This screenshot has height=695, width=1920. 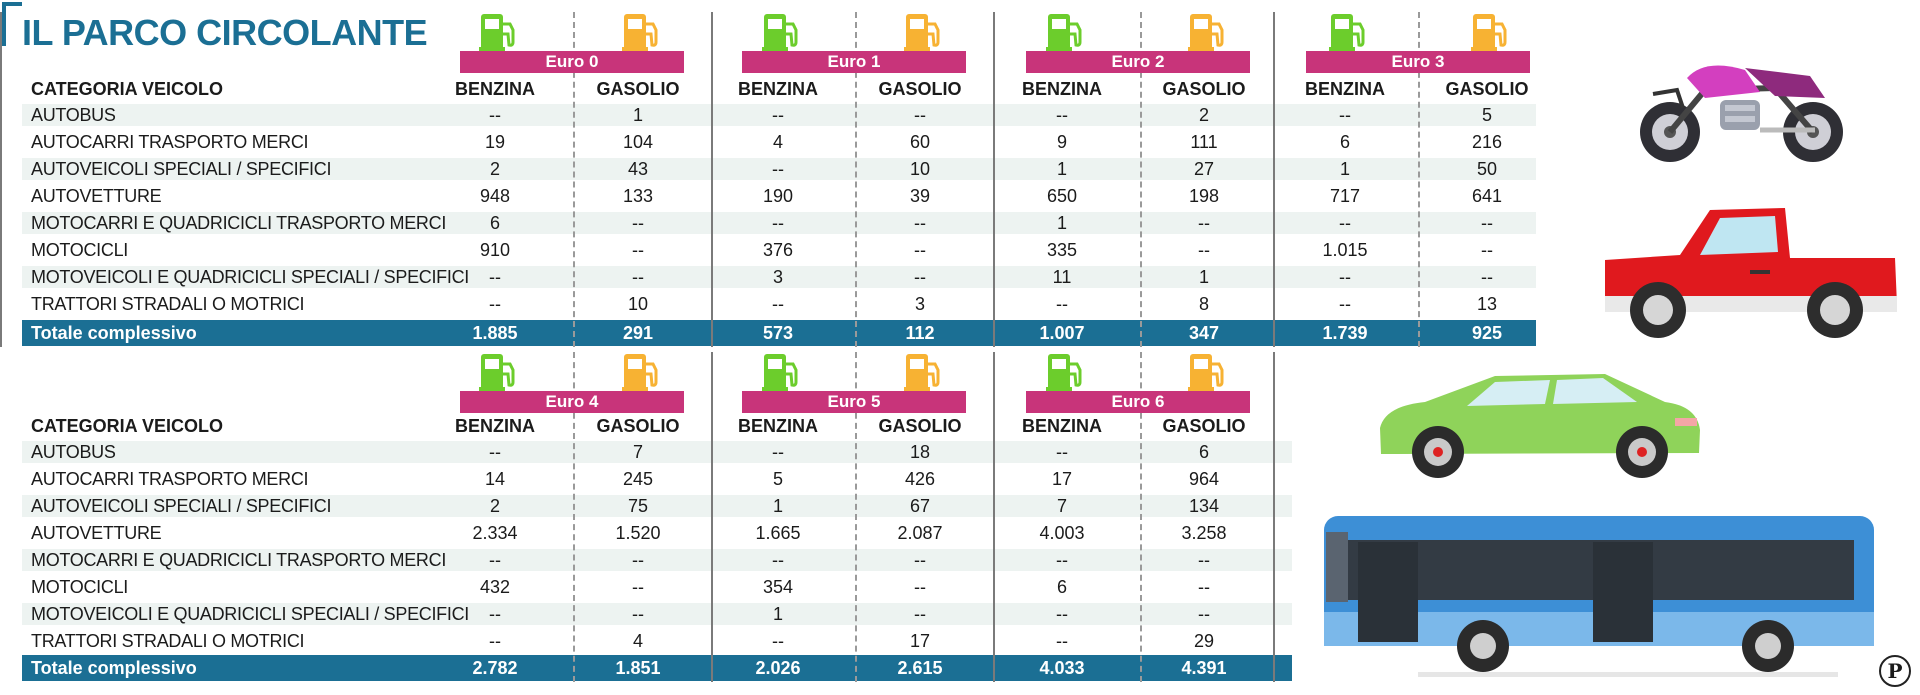 I want to click on gasolio-value: 964, so click(x=1204, y=479).